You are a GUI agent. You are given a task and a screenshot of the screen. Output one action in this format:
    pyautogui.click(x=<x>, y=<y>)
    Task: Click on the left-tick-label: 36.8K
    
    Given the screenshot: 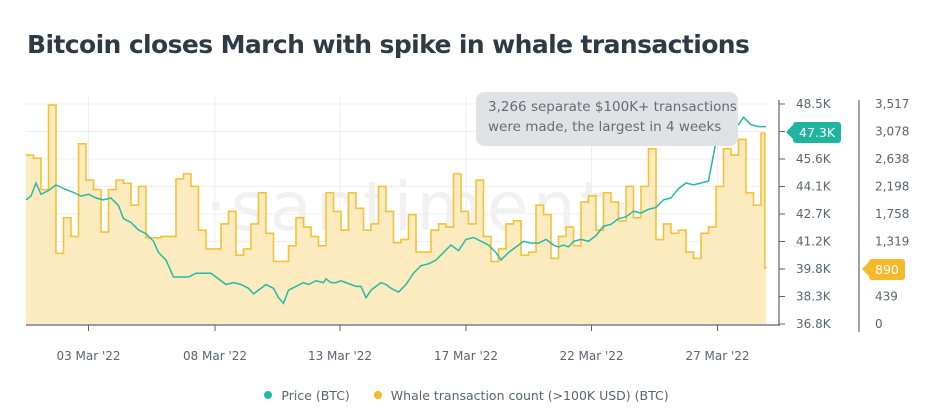 What is the action you would take?
    pyautogui.click(x=814, y=324)
    